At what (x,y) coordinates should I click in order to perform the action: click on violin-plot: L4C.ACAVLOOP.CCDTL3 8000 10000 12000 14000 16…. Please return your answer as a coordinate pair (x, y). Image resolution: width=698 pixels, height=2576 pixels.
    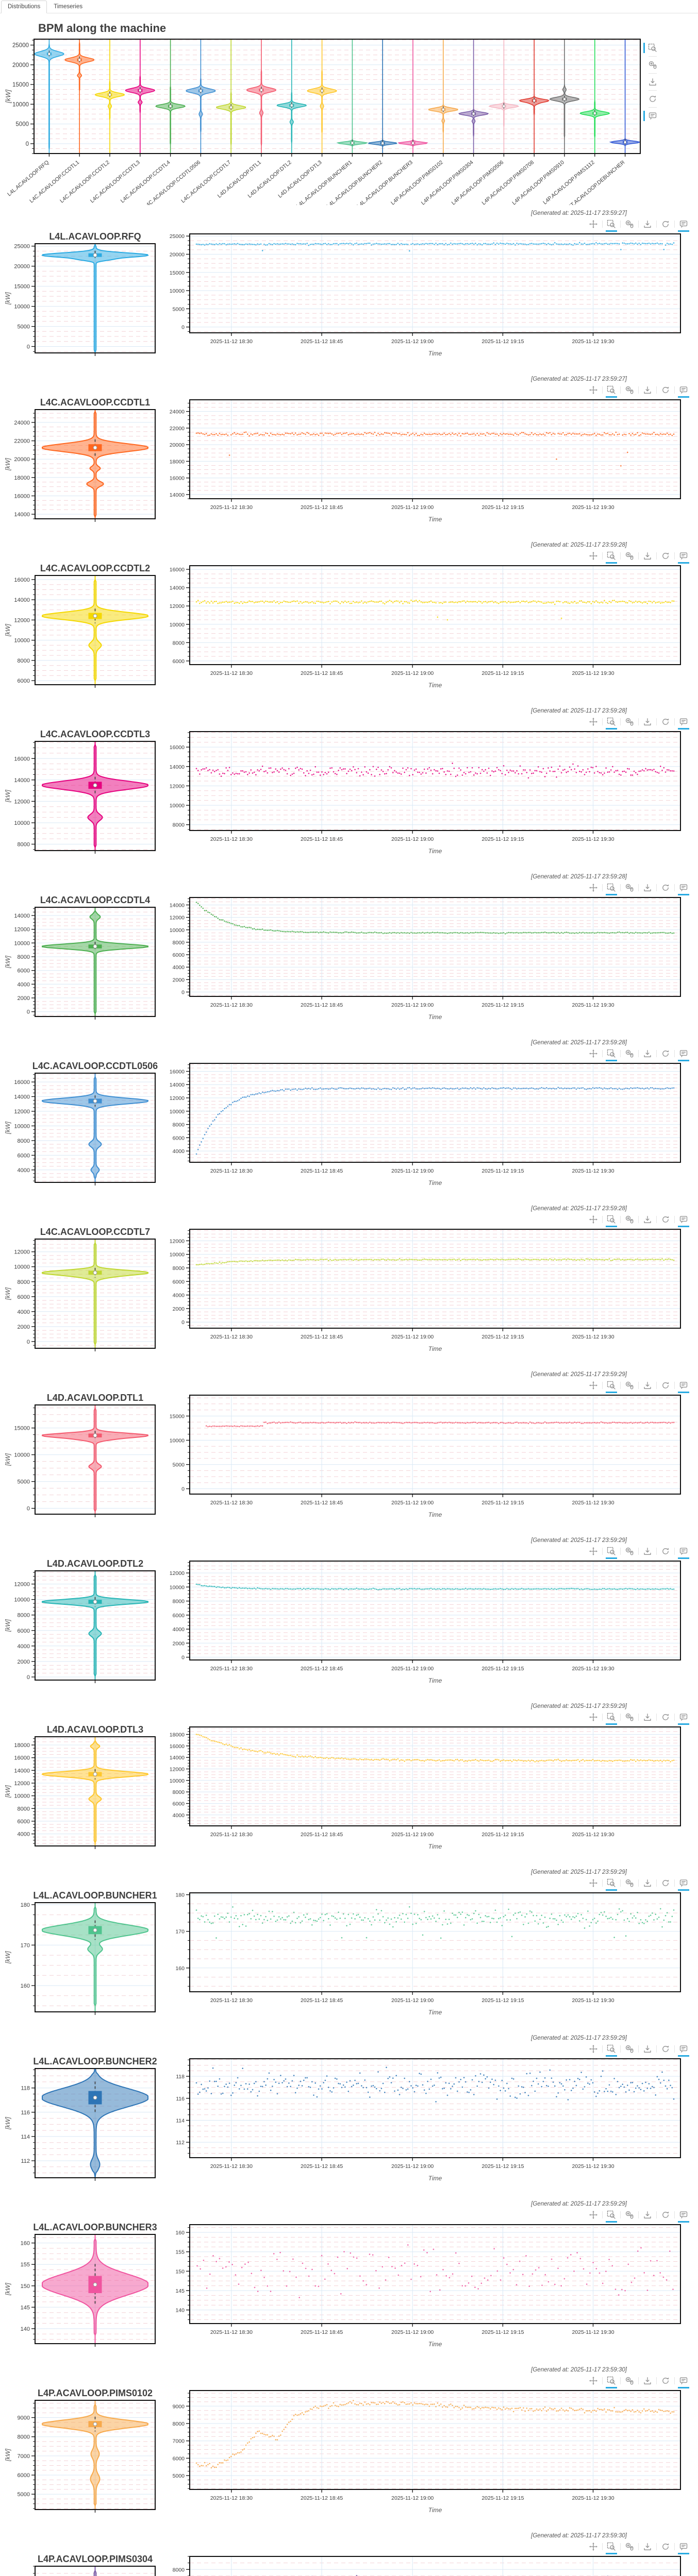
    Looking at the image, I should click on (81, 792).